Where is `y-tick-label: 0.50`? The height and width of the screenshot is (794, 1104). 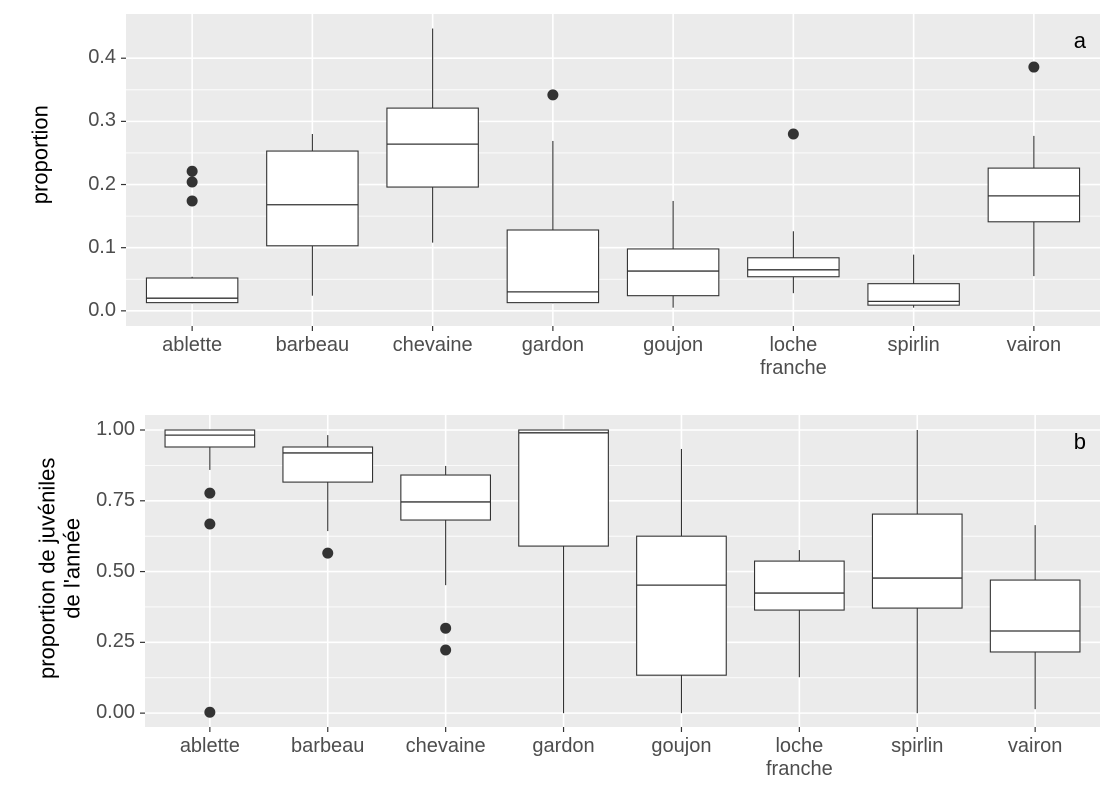
y-tick-label: 0.50 is located at coordinates (115, 570).